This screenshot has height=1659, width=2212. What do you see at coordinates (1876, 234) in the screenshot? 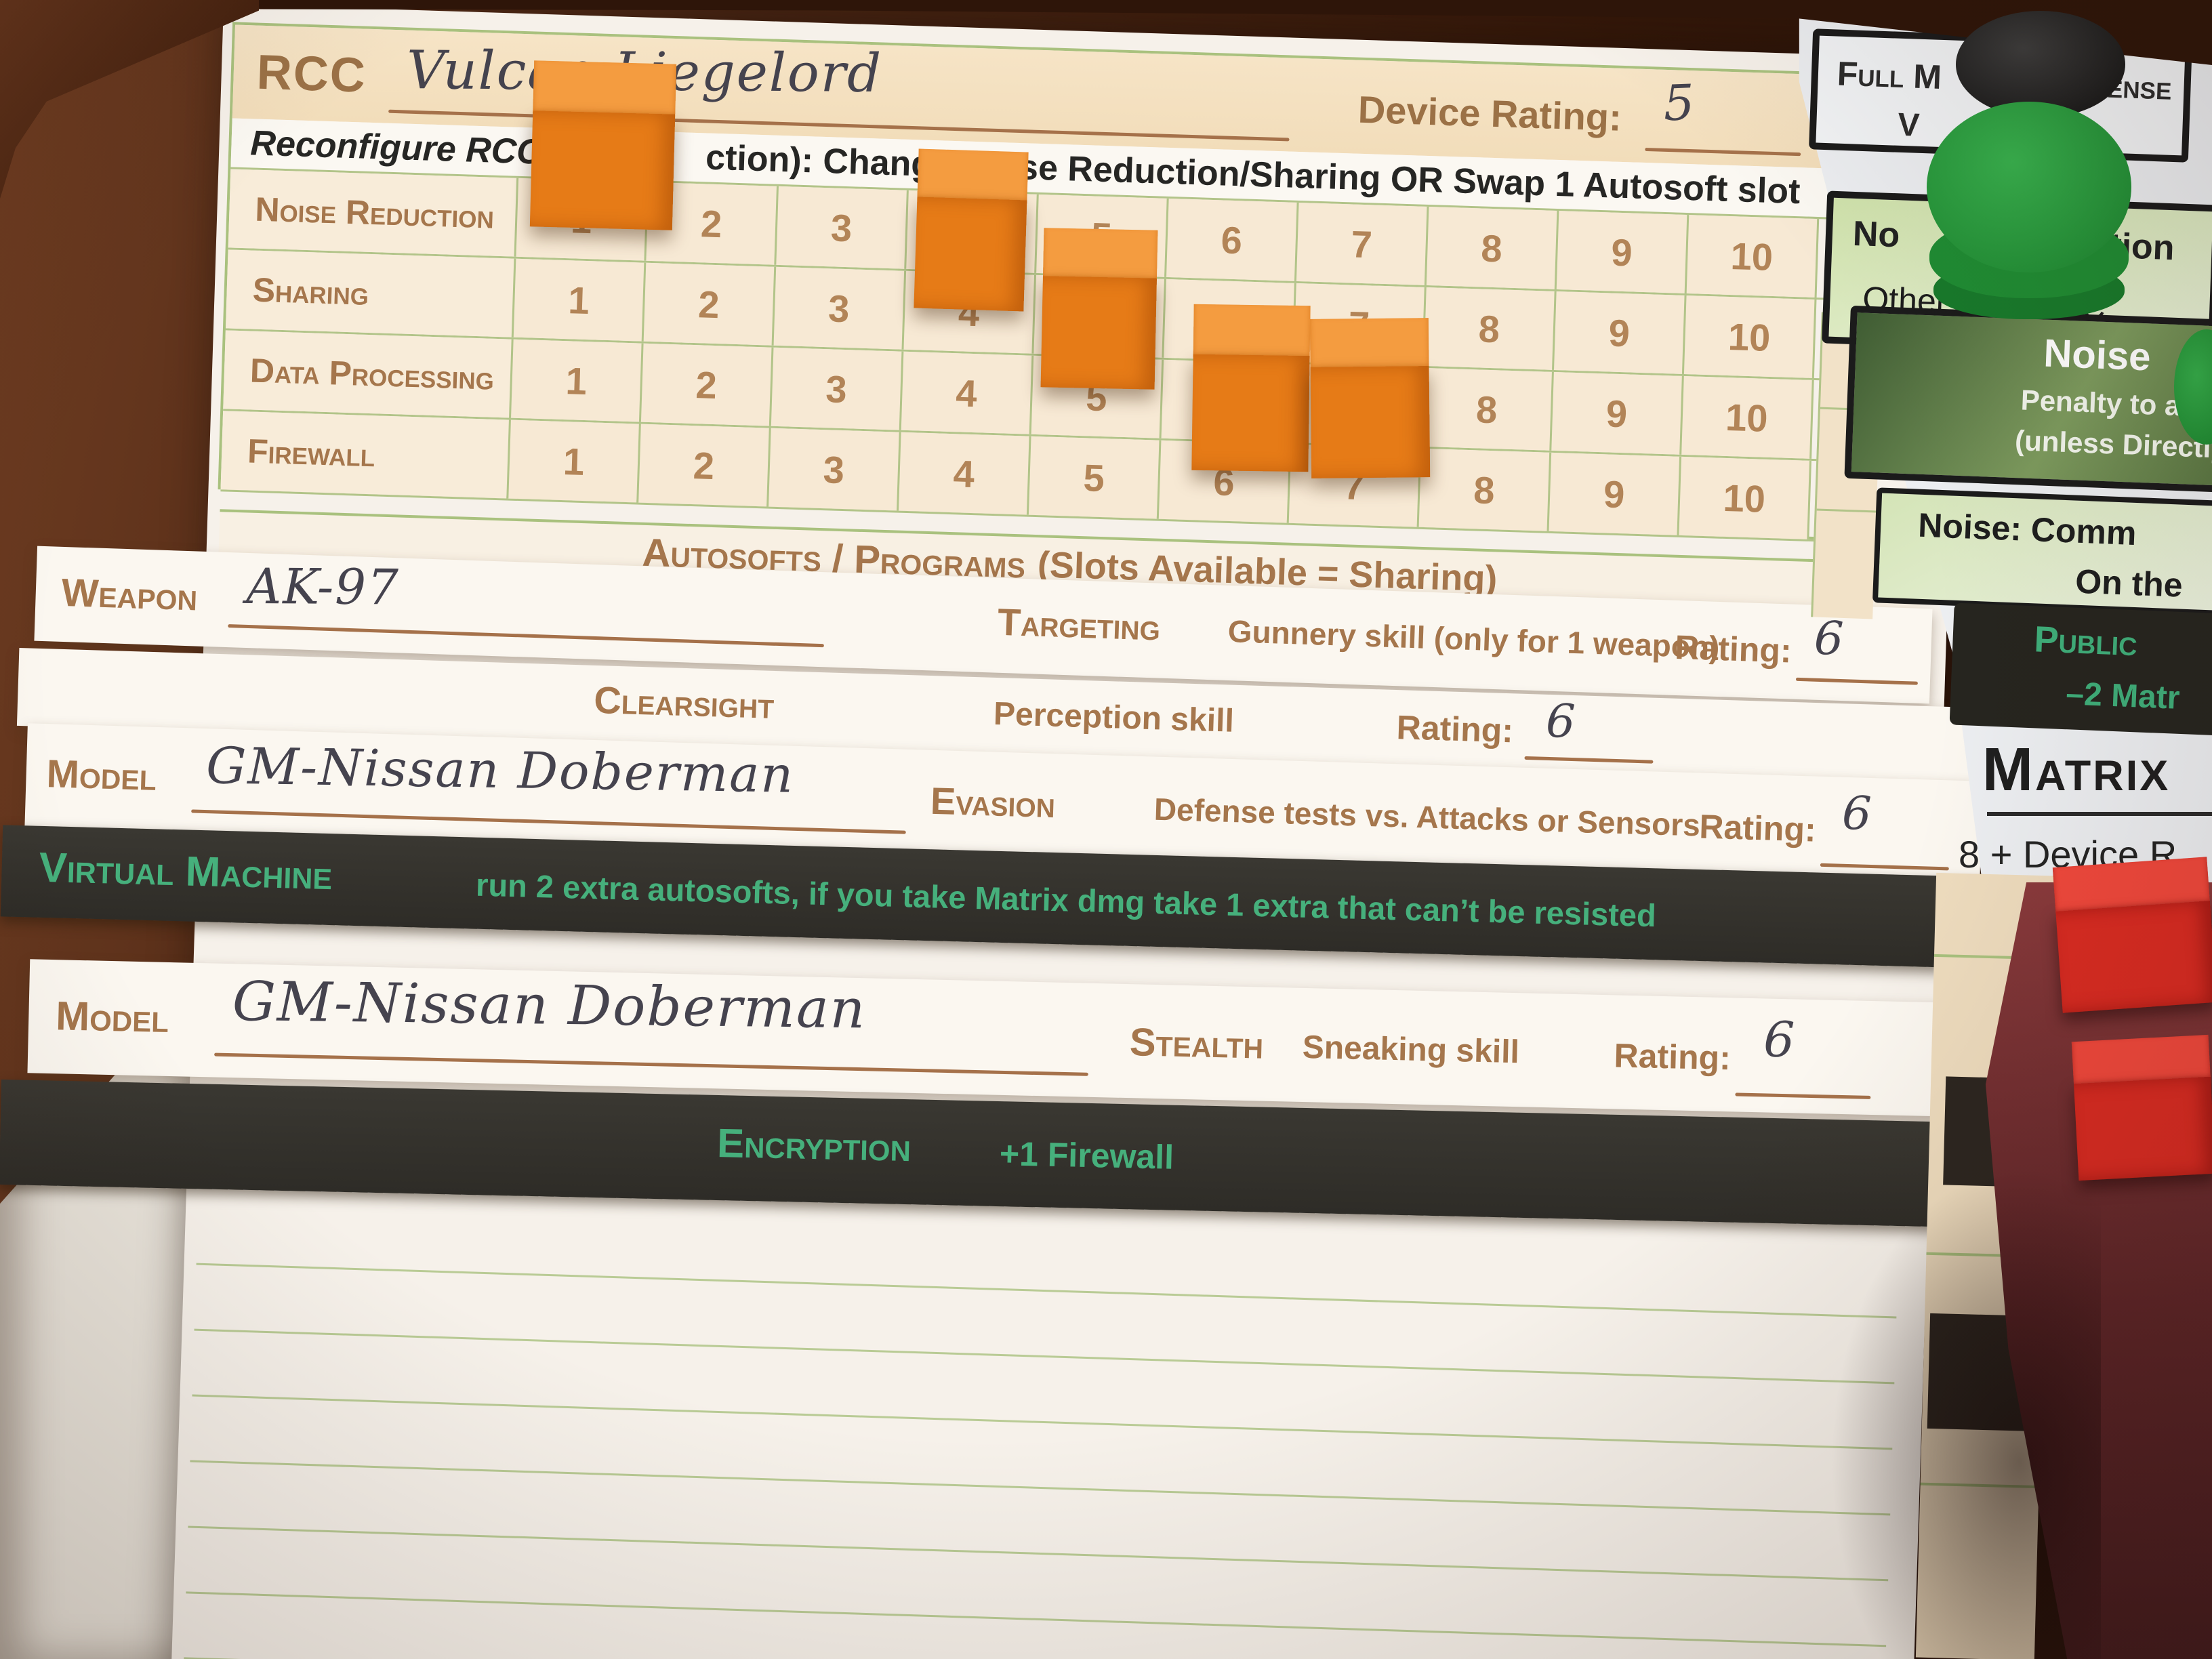
I see `nr-left: No` at bounding box center [1876, 234].